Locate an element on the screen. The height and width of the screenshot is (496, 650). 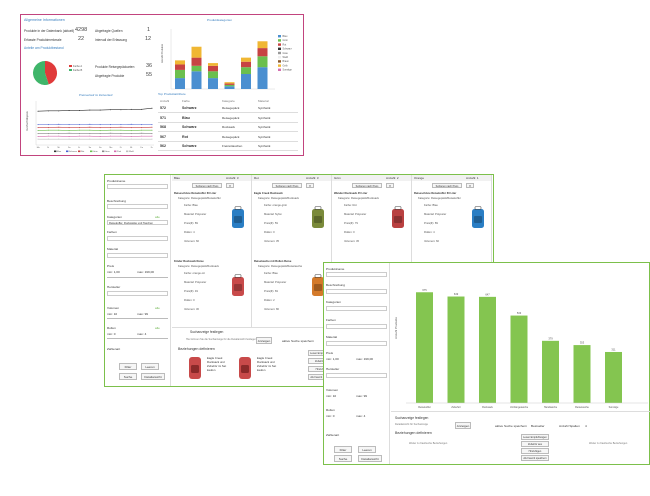
product-title: Eagle Creek Rucksack is located at coordinates (268, 193).